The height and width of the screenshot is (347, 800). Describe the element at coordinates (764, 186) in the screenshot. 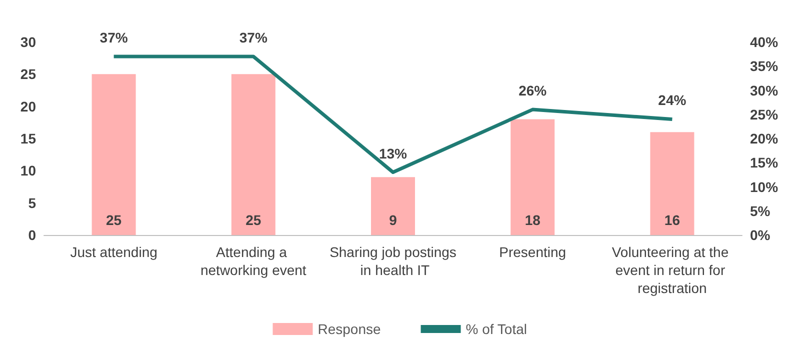

I see `y2-tick-label: 10%` at that location.